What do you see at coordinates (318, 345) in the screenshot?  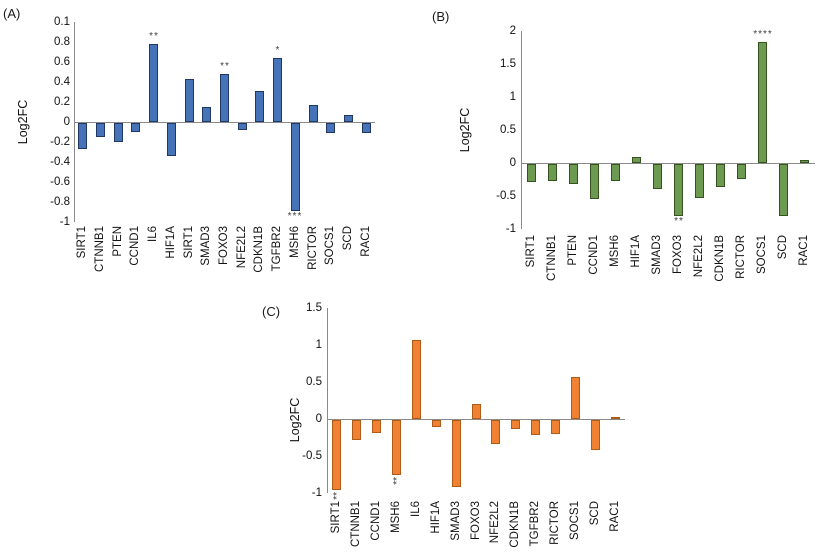 I see `y-tick-label: 1` at bounding box center [318, 345].